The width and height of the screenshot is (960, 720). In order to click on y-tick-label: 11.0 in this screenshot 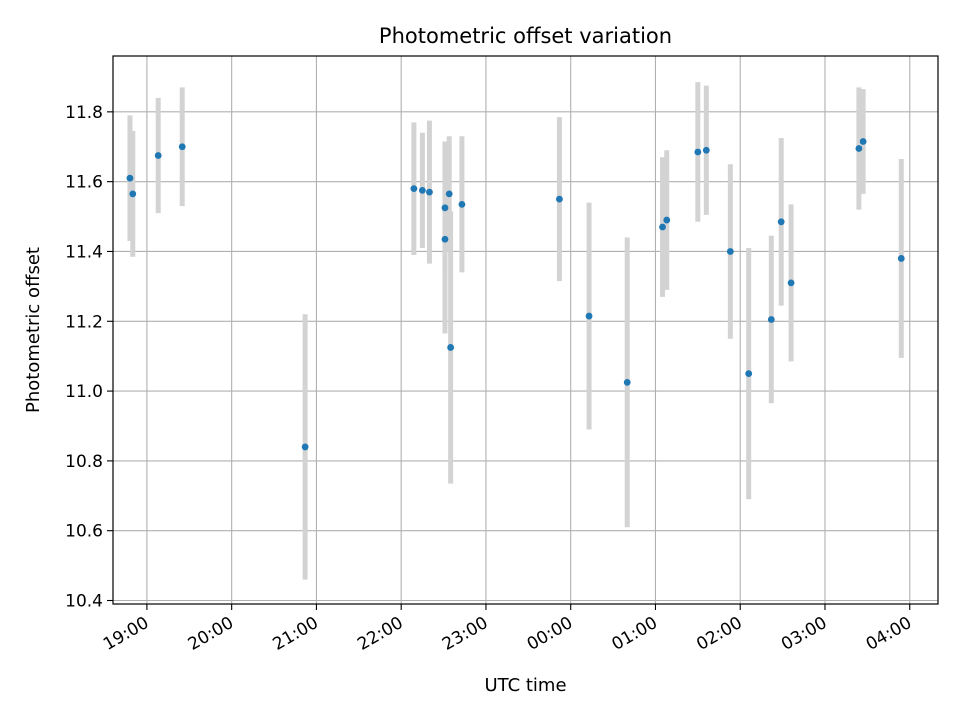, I will do `click(84, 392)`.